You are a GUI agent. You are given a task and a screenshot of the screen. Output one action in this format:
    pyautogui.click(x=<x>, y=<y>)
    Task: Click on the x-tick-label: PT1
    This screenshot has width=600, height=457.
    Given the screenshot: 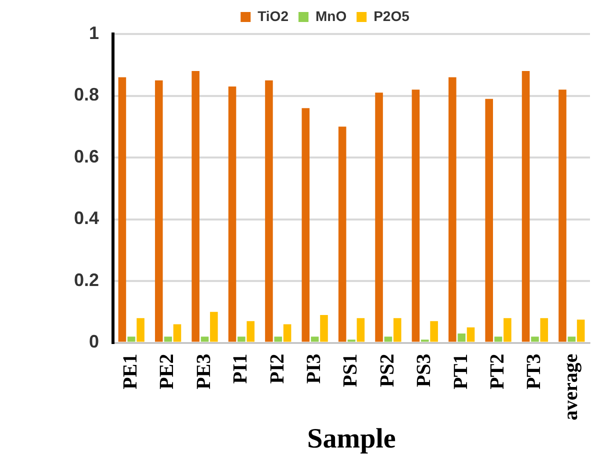 What is the action you would take?
    pyautogui.click(x=461, y=372)
    